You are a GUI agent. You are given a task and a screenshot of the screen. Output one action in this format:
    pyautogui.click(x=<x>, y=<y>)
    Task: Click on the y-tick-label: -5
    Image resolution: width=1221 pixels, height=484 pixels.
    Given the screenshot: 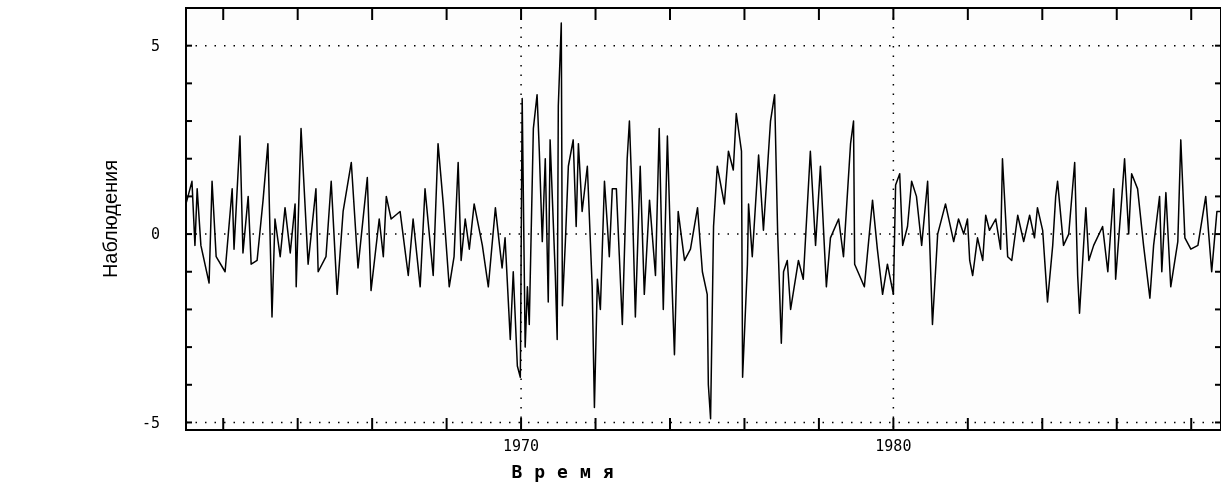 What is the action you would take?
    pyautogui.click(x=150, y=422)
    